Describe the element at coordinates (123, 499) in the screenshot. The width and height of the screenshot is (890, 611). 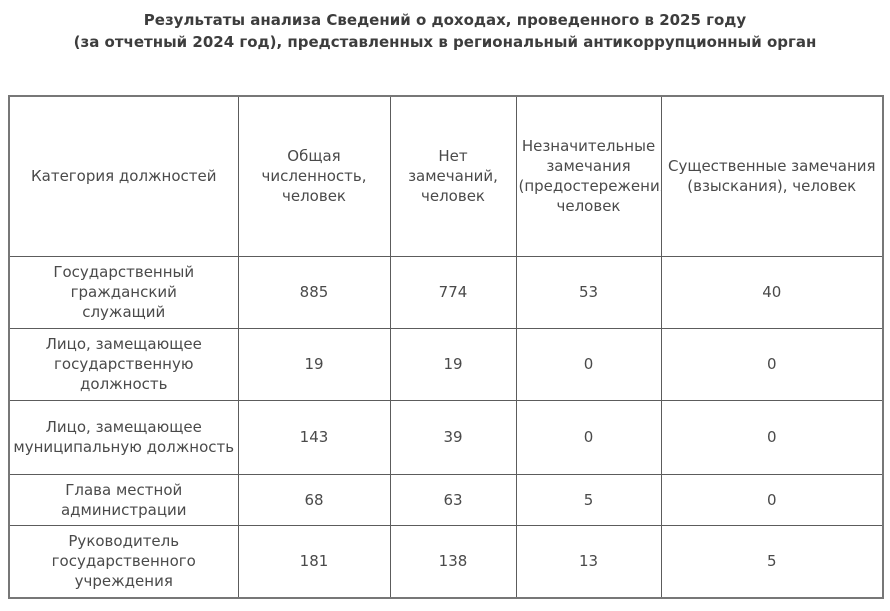
I see `category-cell: Глава местной администрации` at that location.